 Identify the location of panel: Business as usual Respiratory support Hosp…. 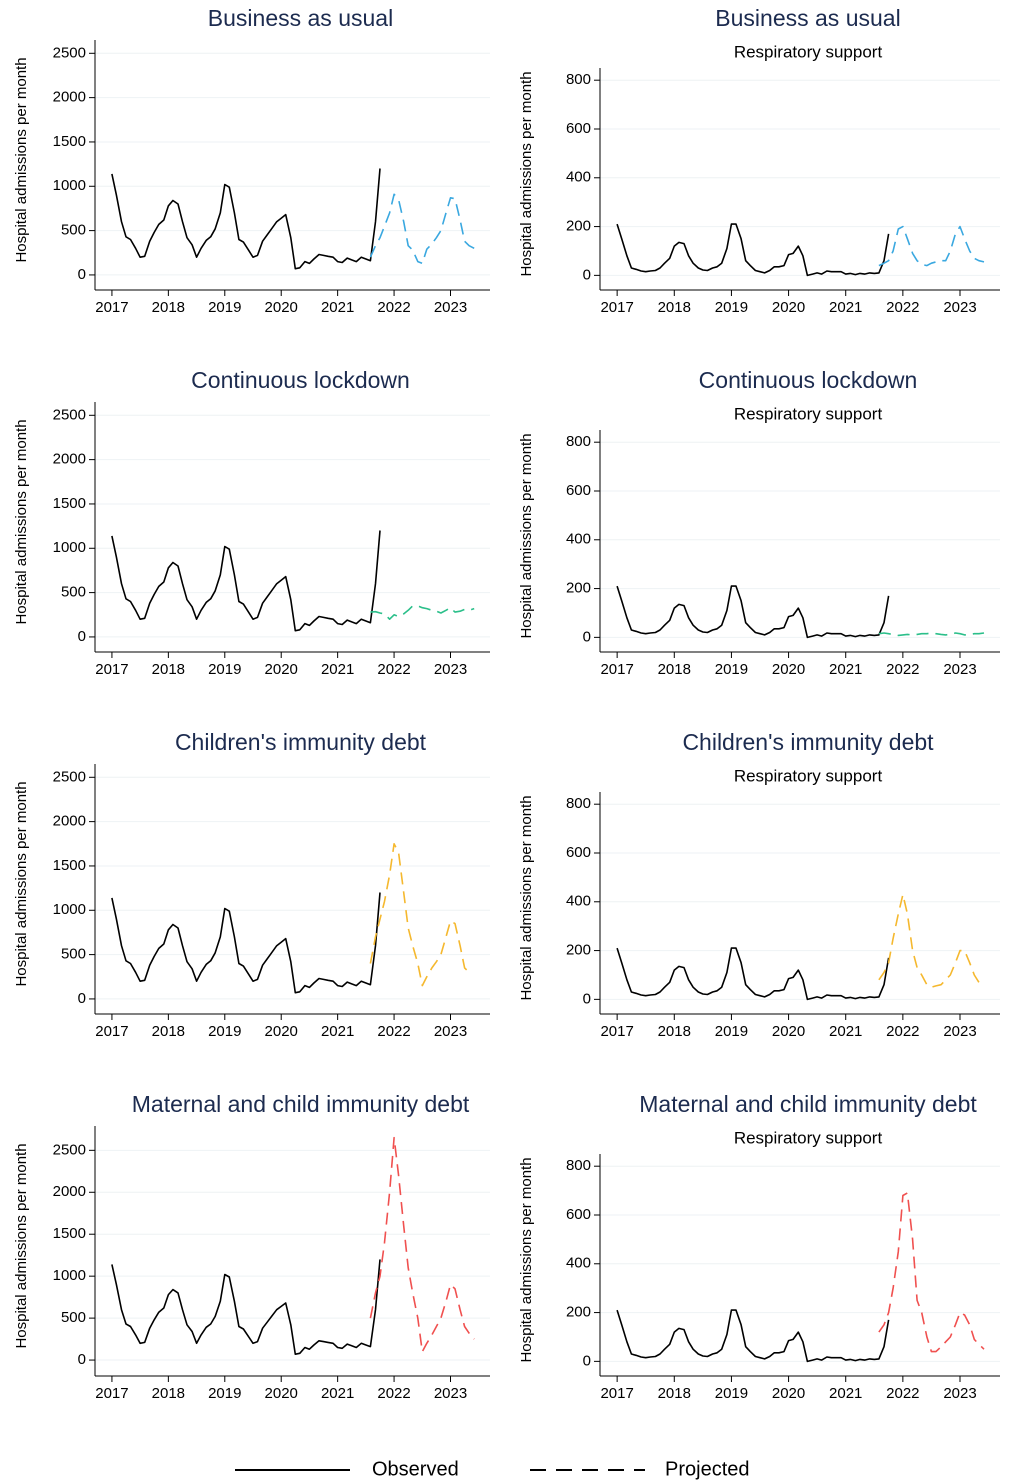
(759, 160).